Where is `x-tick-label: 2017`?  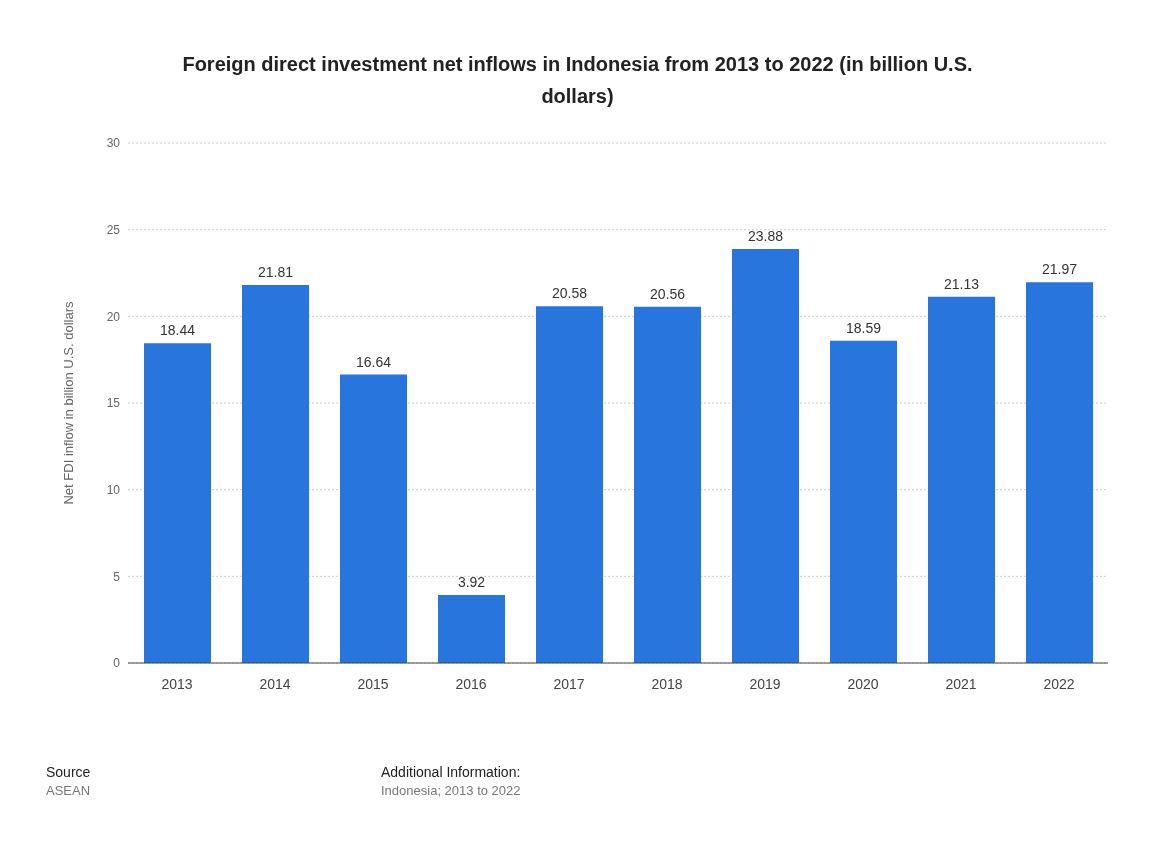 x-tick-label: 2017 is located at coordinates (569, 683).